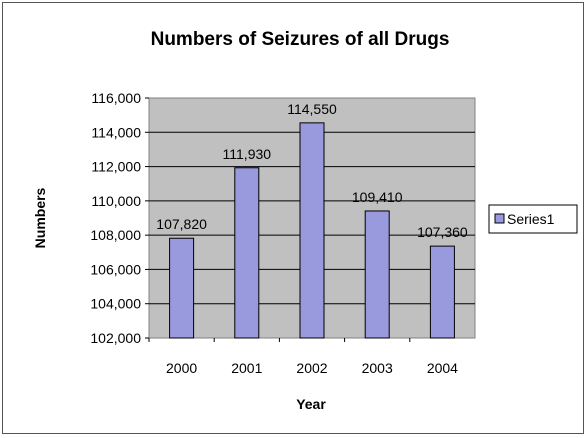  What do you see at coordinates (377, 368) in the screenshot?
I see `x-tick-label-2003: 2003` at bounding box center [377, 368].